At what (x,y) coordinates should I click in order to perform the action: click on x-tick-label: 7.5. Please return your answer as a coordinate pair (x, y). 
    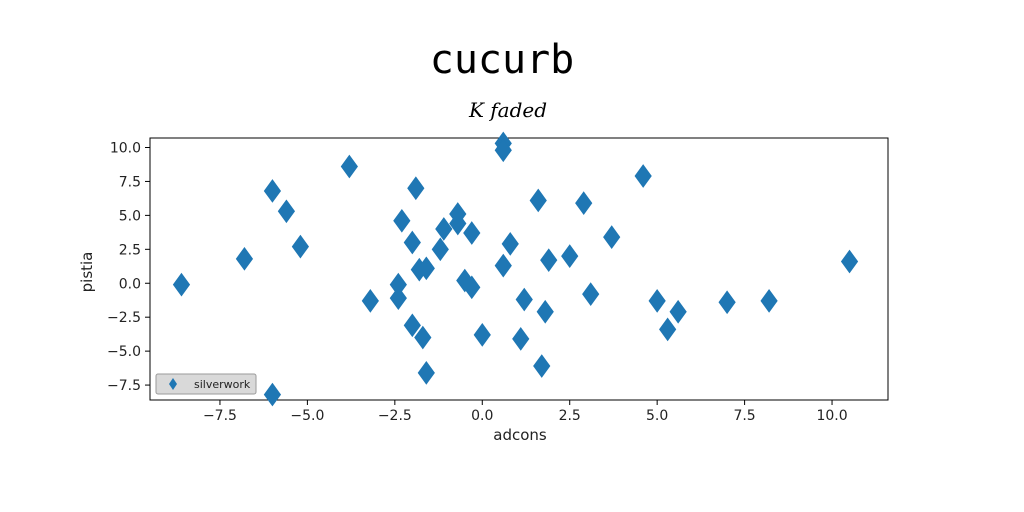
    Looking at the image, I should click on (744, 416).